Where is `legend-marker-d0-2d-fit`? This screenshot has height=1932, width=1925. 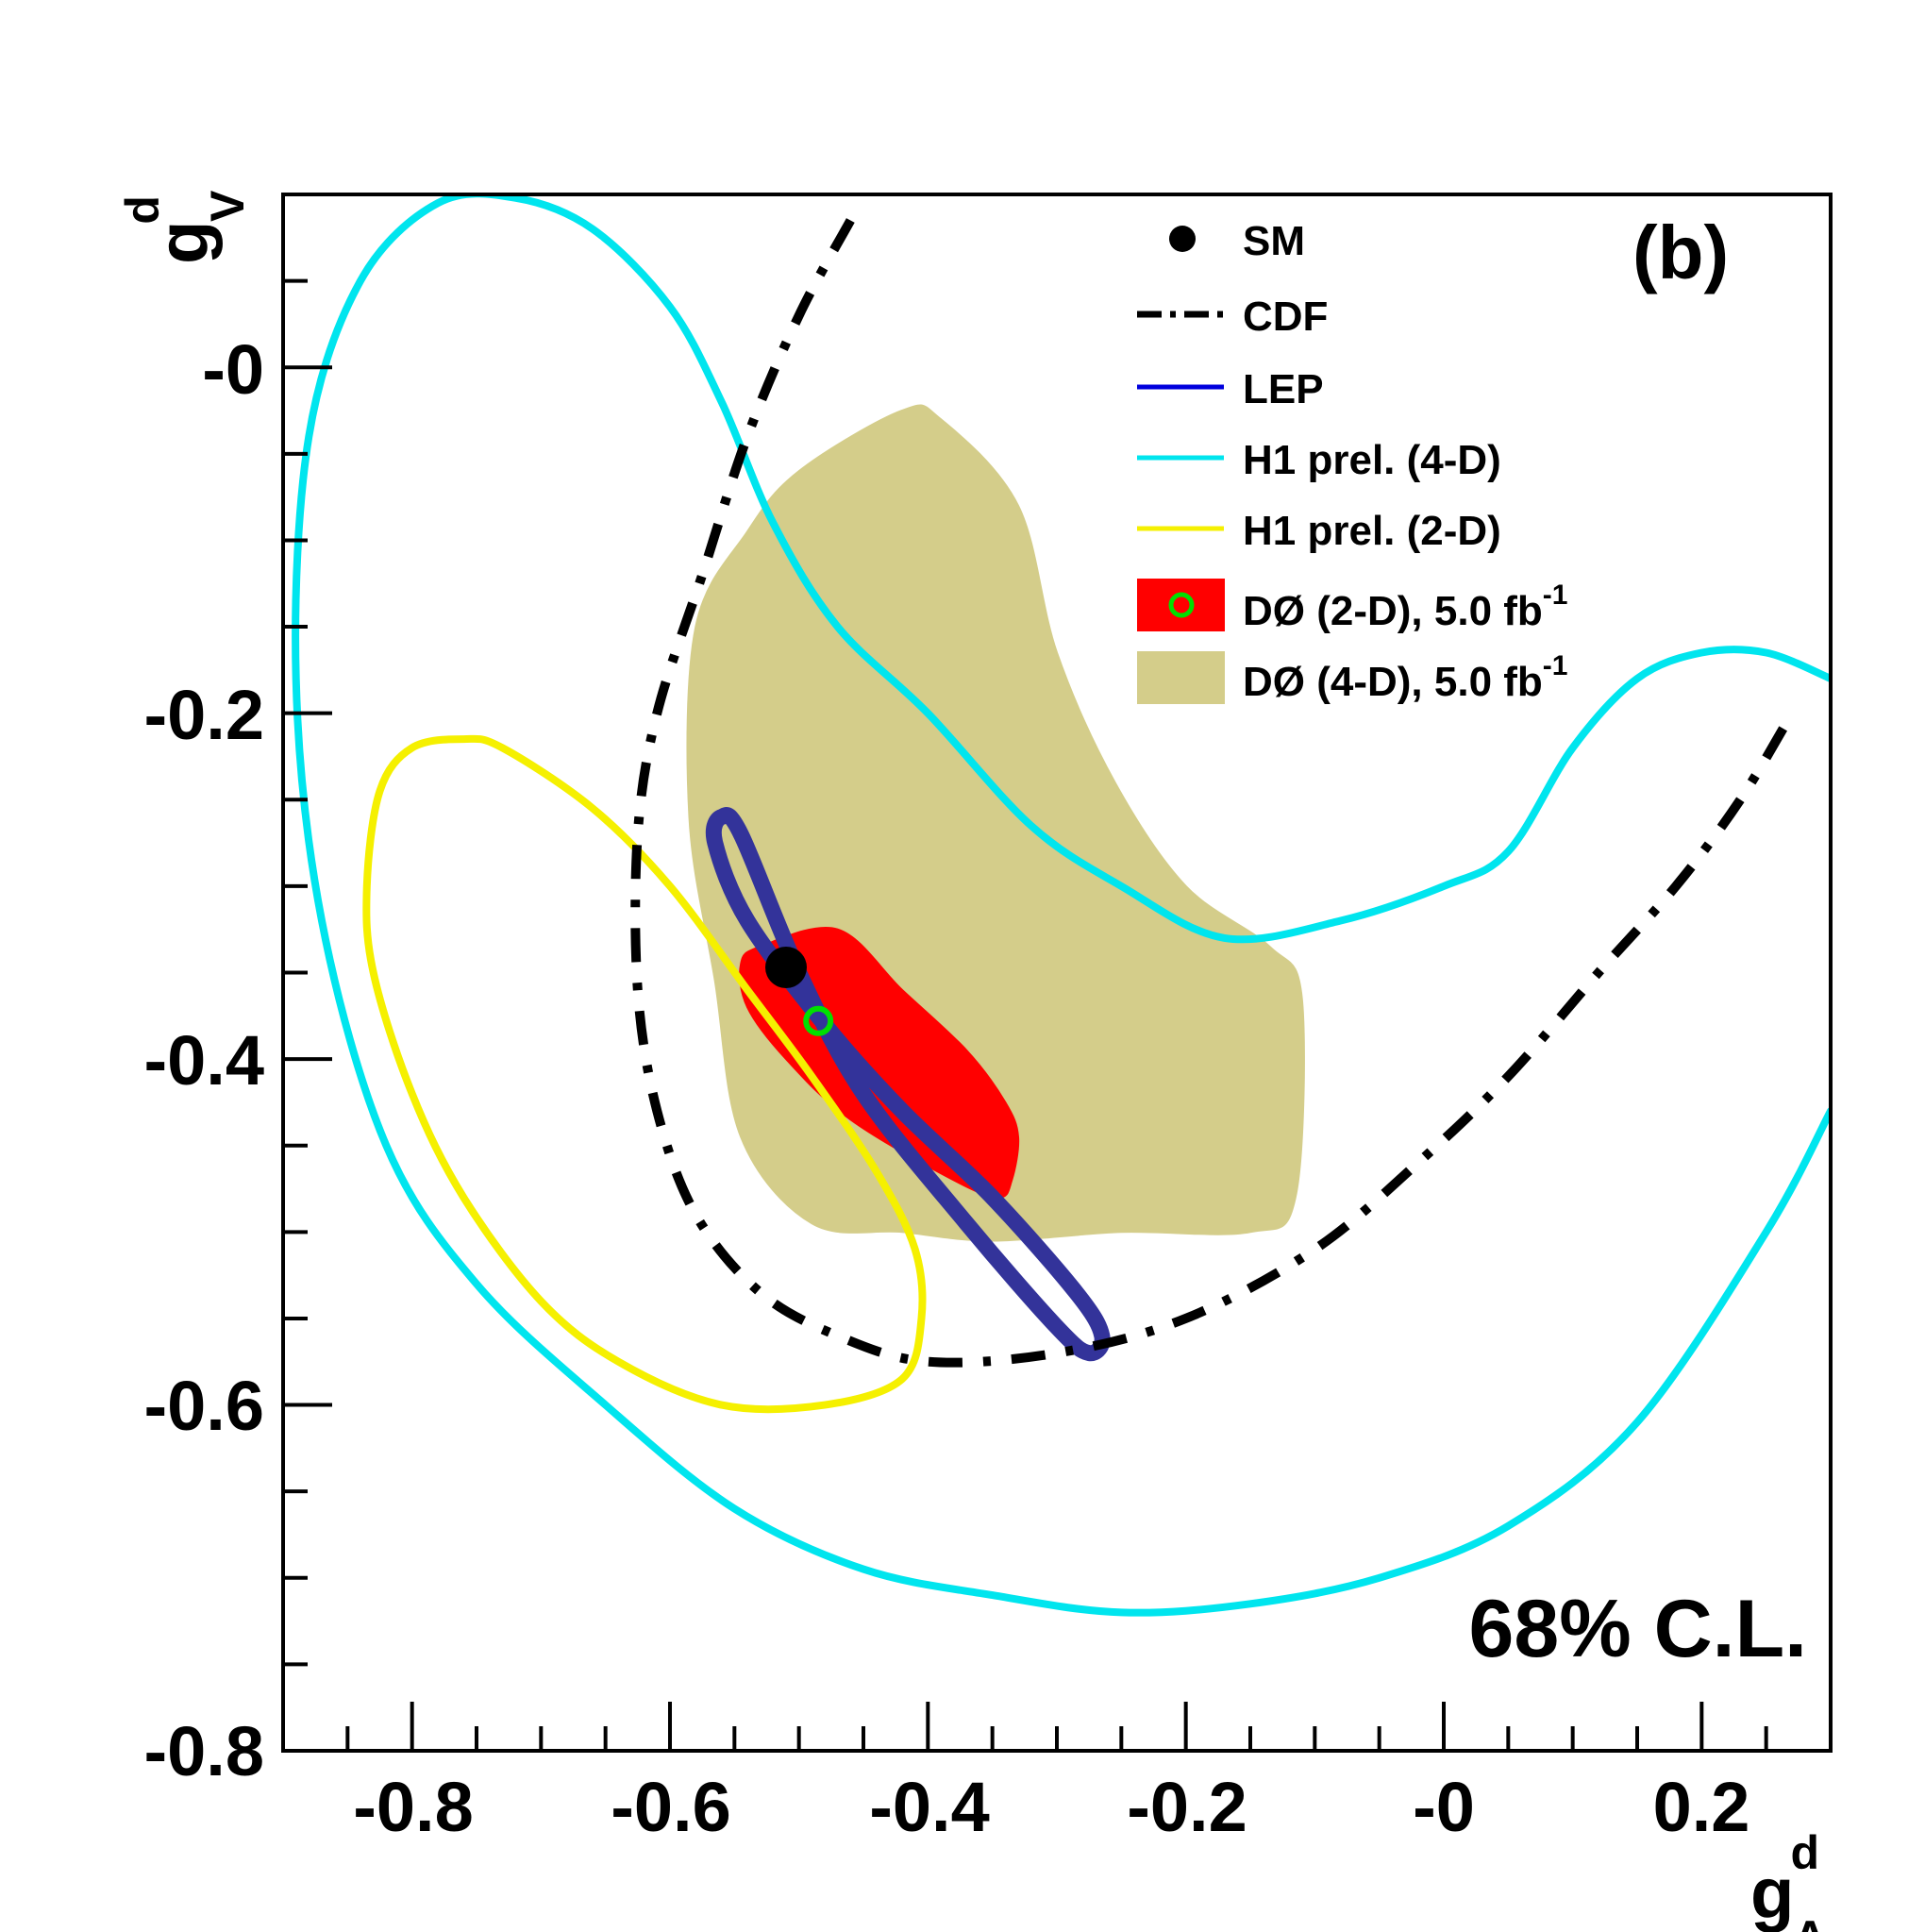 legend-marker-d0-2d-fit is located at coordinates (1181, 605).